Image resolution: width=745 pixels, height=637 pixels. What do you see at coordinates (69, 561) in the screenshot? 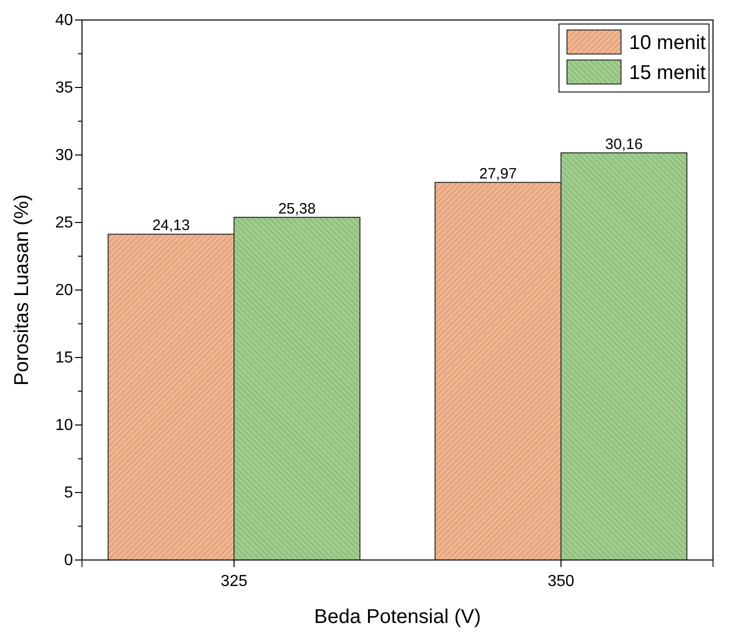
I see `y-tick-label: 0` at bounding box center [69, 561].